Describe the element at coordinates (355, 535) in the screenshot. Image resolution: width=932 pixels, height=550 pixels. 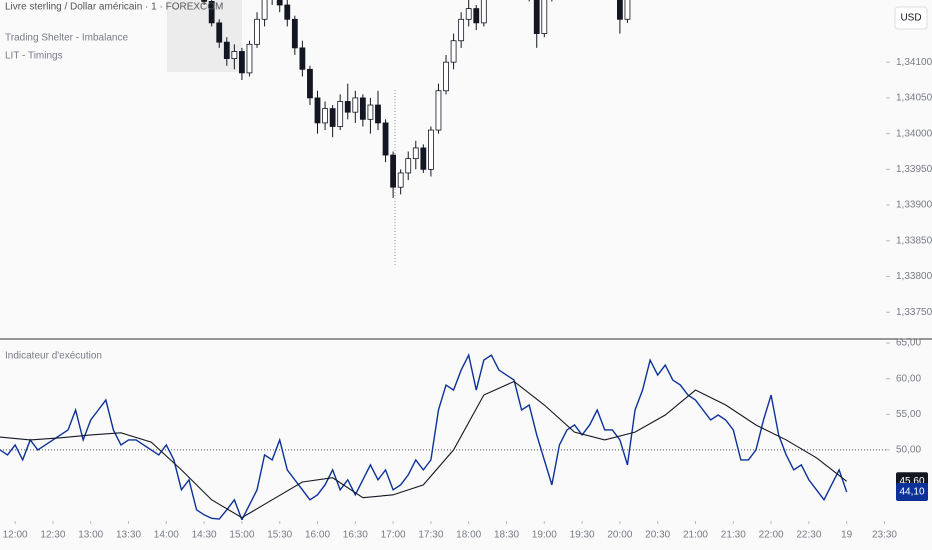
I see `x-tick-label: 16:30` at that location.